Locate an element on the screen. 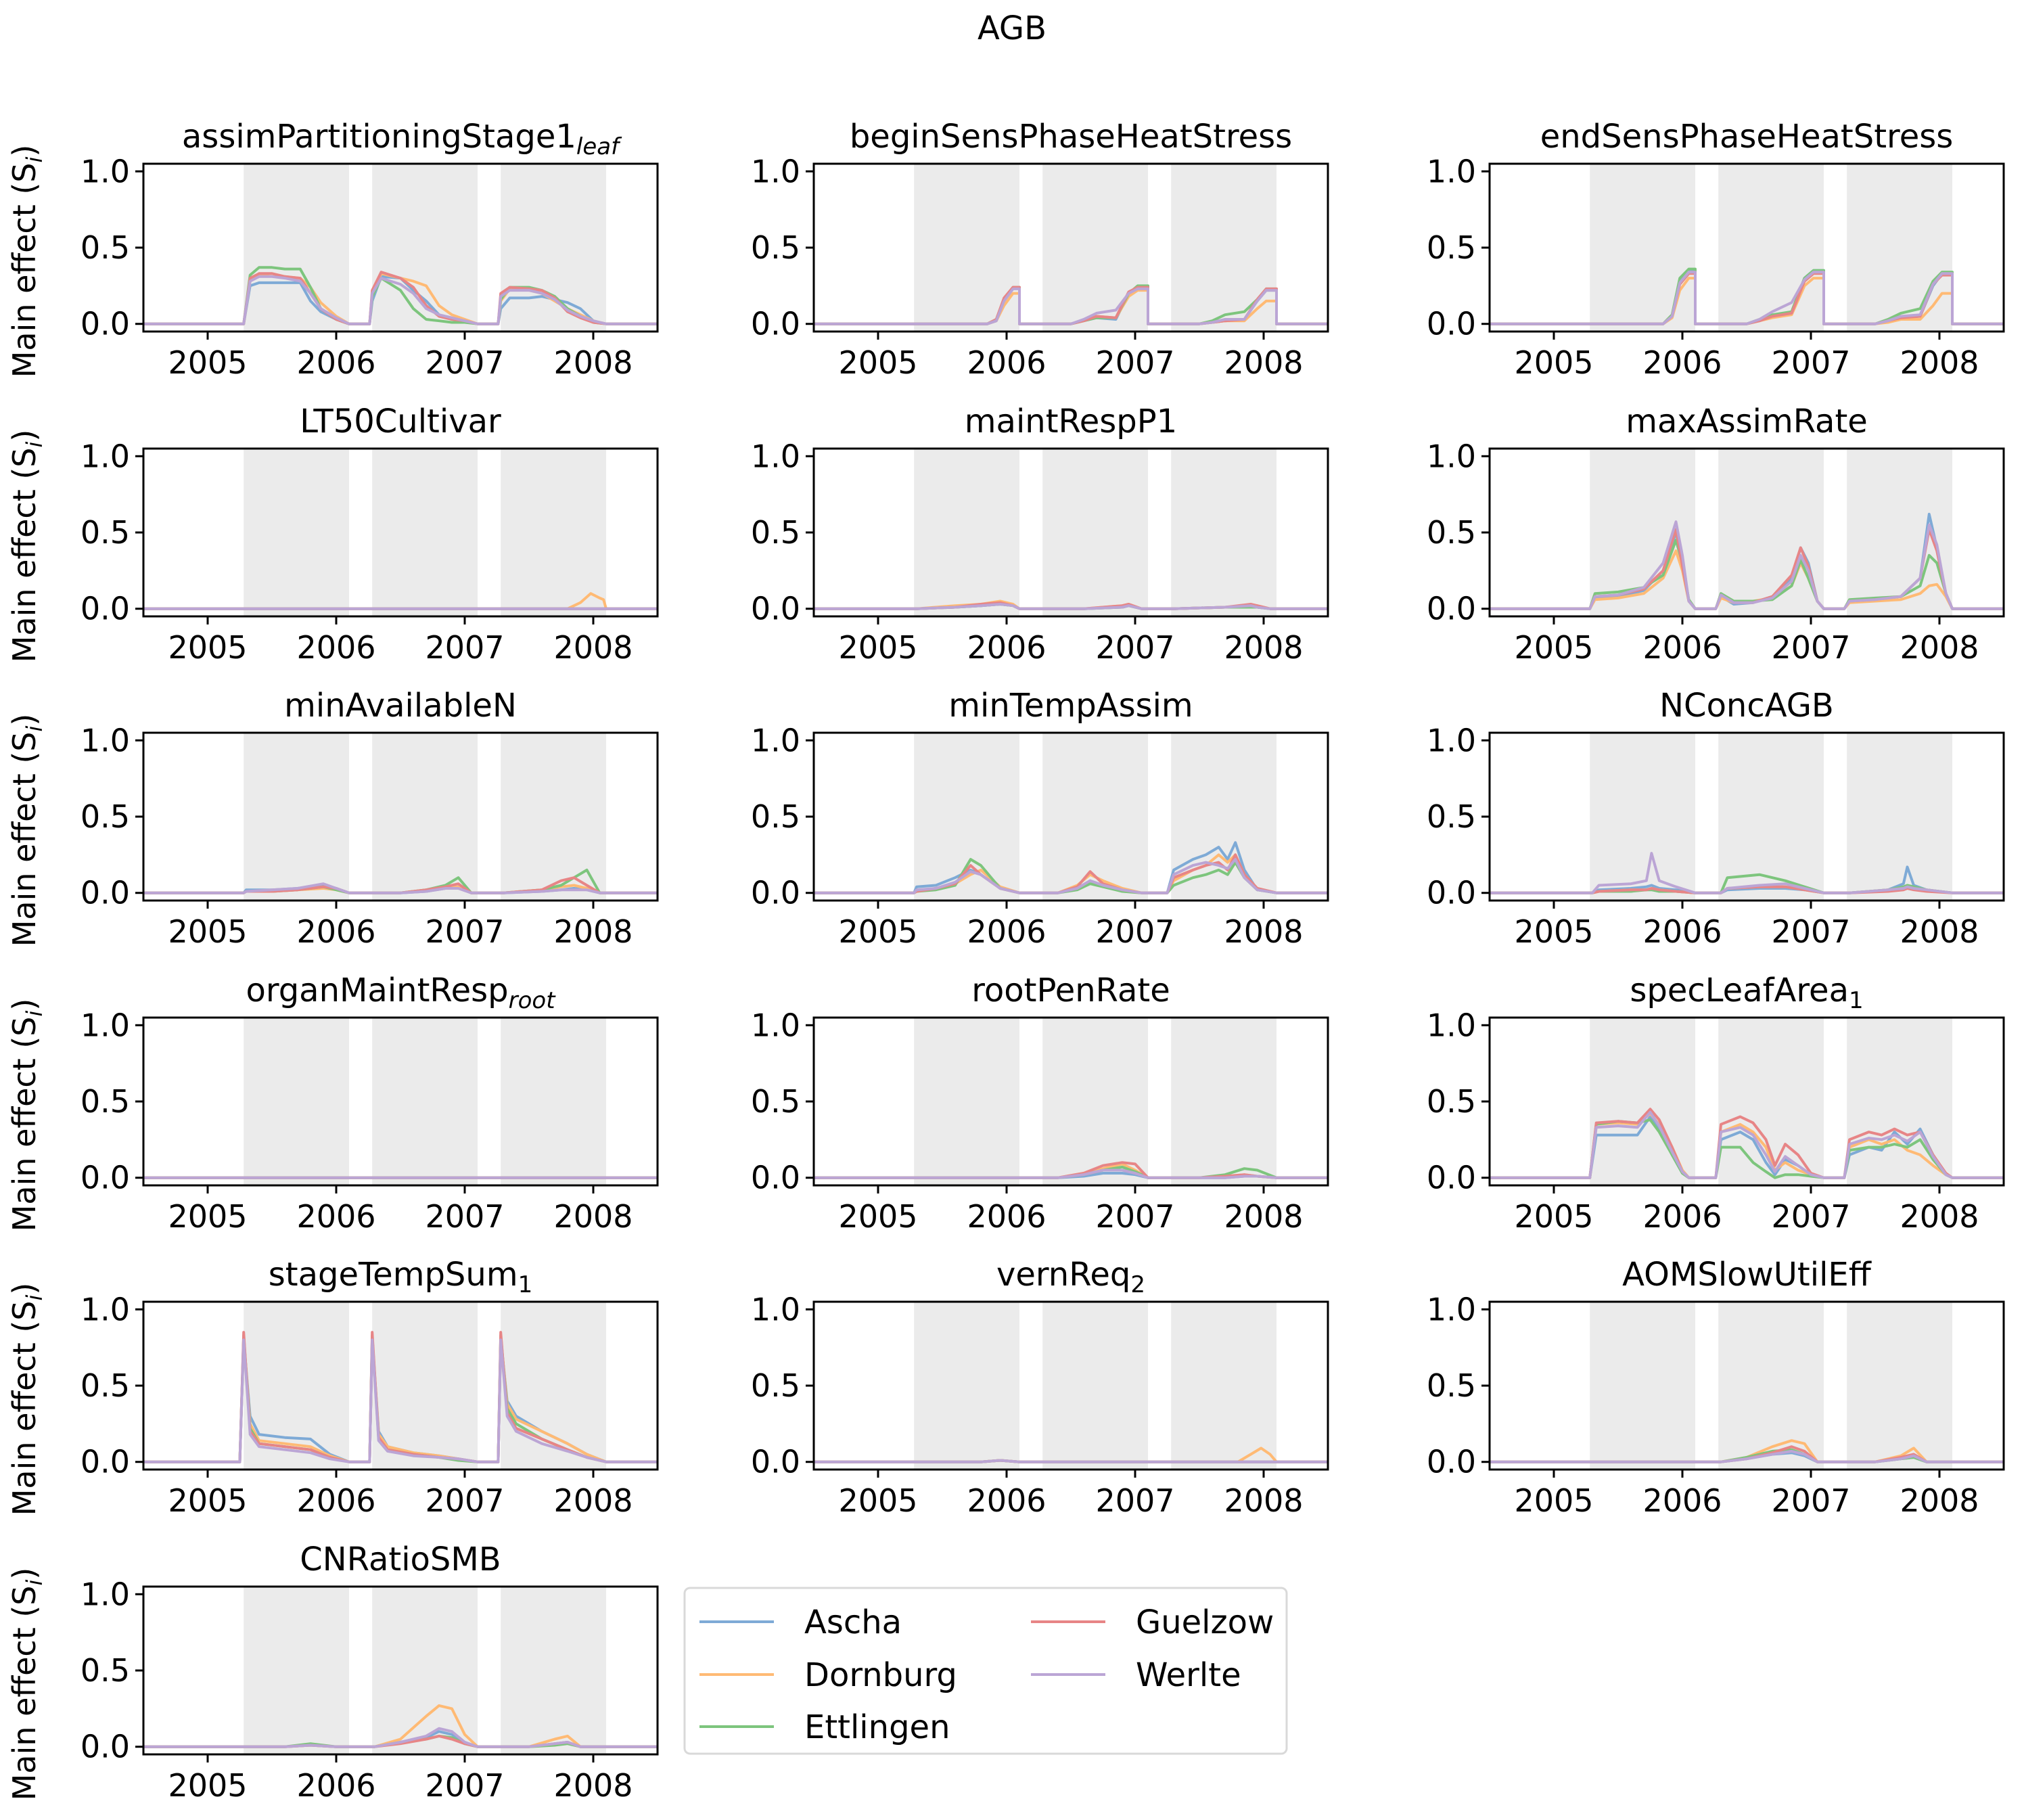  panel-p14: 0.0 0.5 1.0 2005 2006 2007 2008 vernReq2 is located at coordinates (1040, 1387).